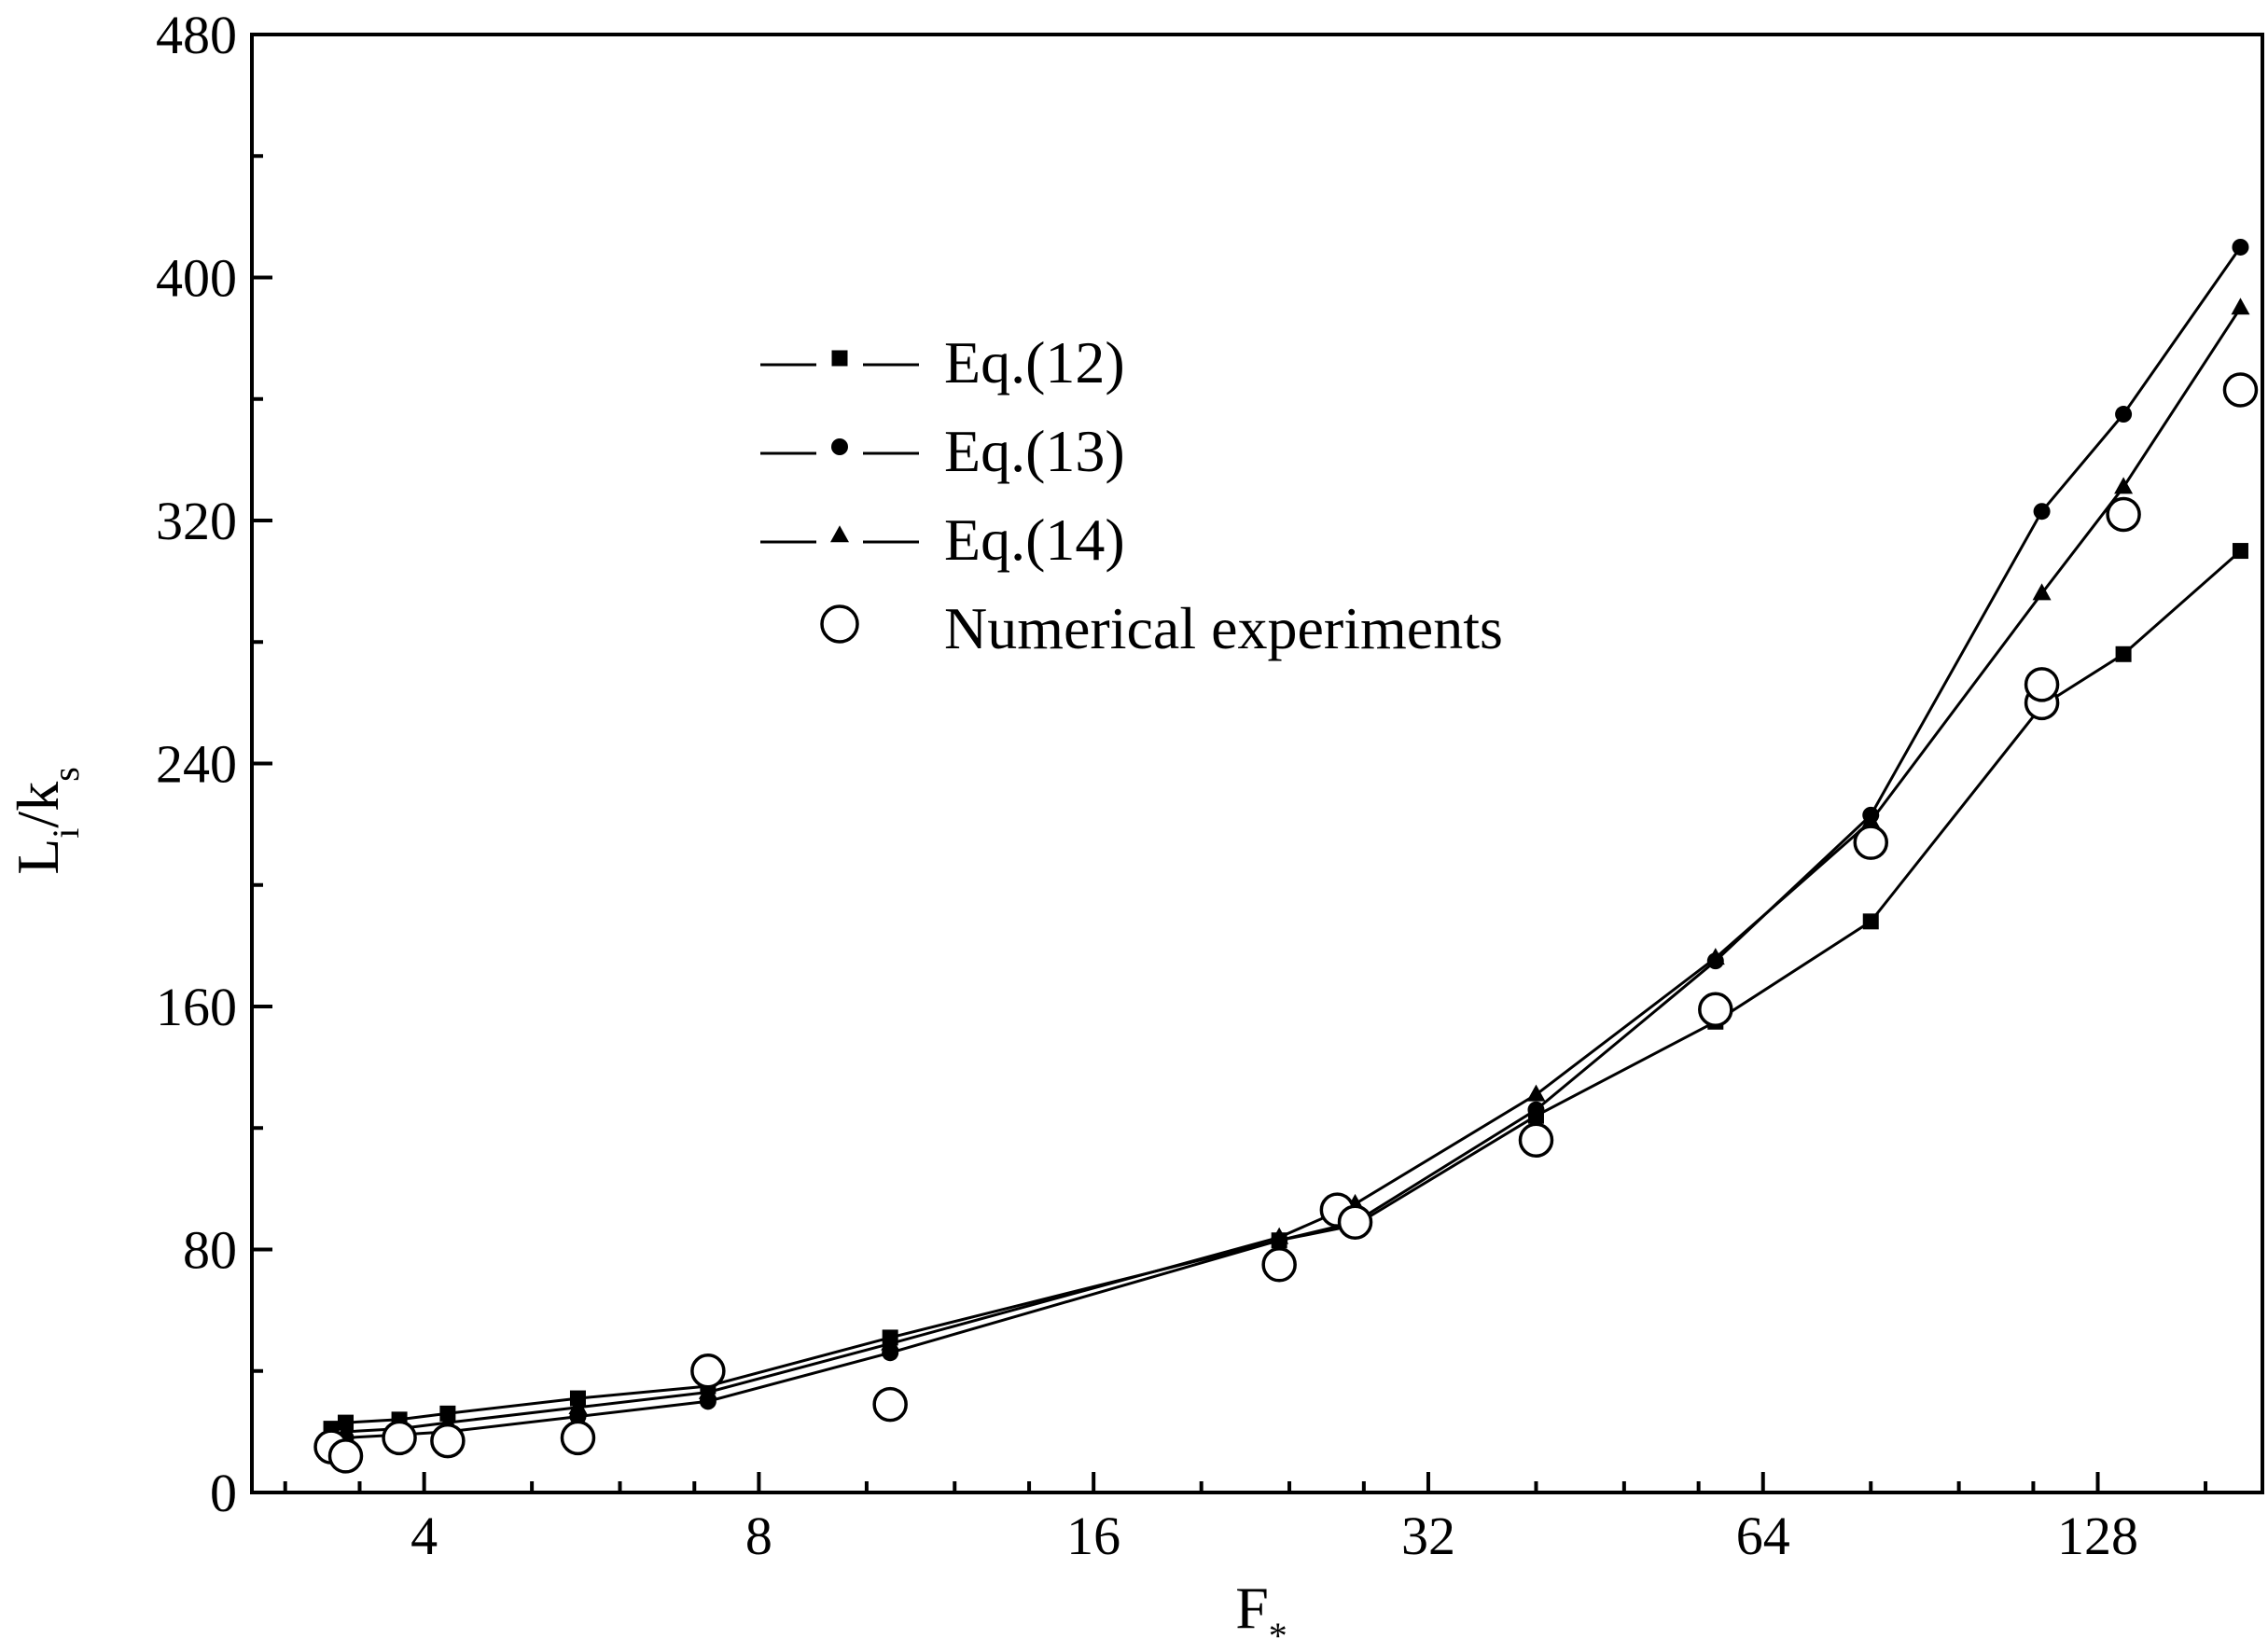 Image resolution: width=2268 pixels, height=1652 pixels. Describe the element at coordinates (839, 534) in the screenshot. I see `legend-marker-triangle` at that location.